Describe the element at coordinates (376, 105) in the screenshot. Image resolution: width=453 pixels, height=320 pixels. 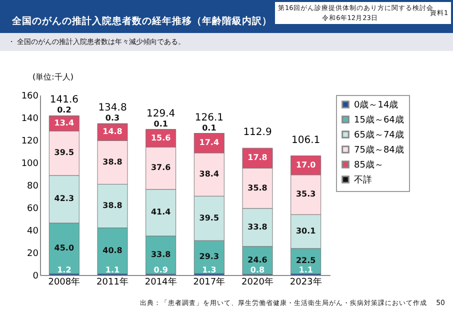
I see `legend-label: 0歳～14歳` at that location.